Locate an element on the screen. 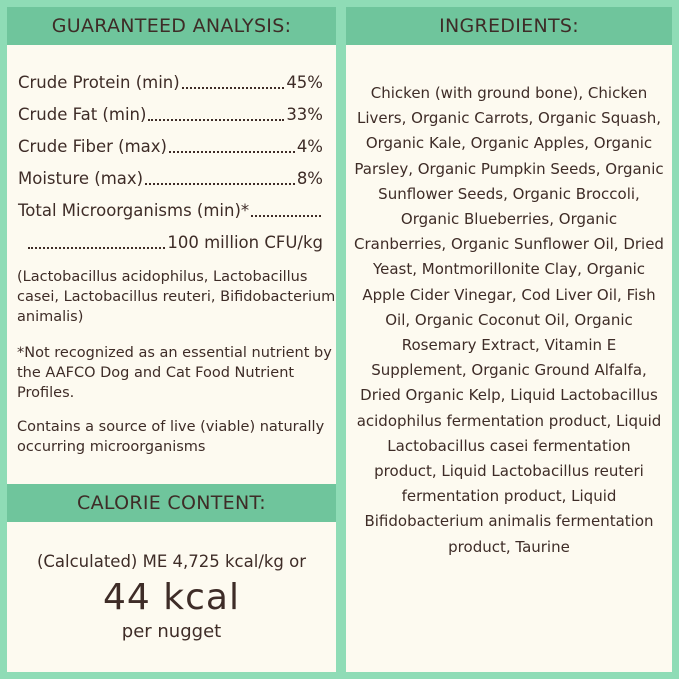  row-value: 100 million CFU/kg is located at coordinates (245, 242).